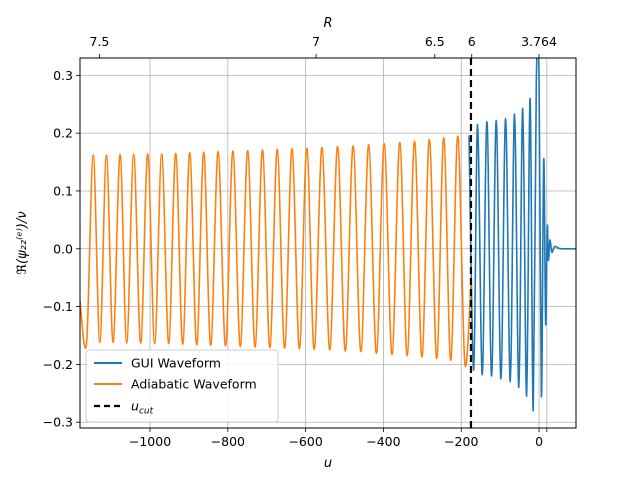 The image size is (640, 480). I want to click on legend-box, so click(182, 386).